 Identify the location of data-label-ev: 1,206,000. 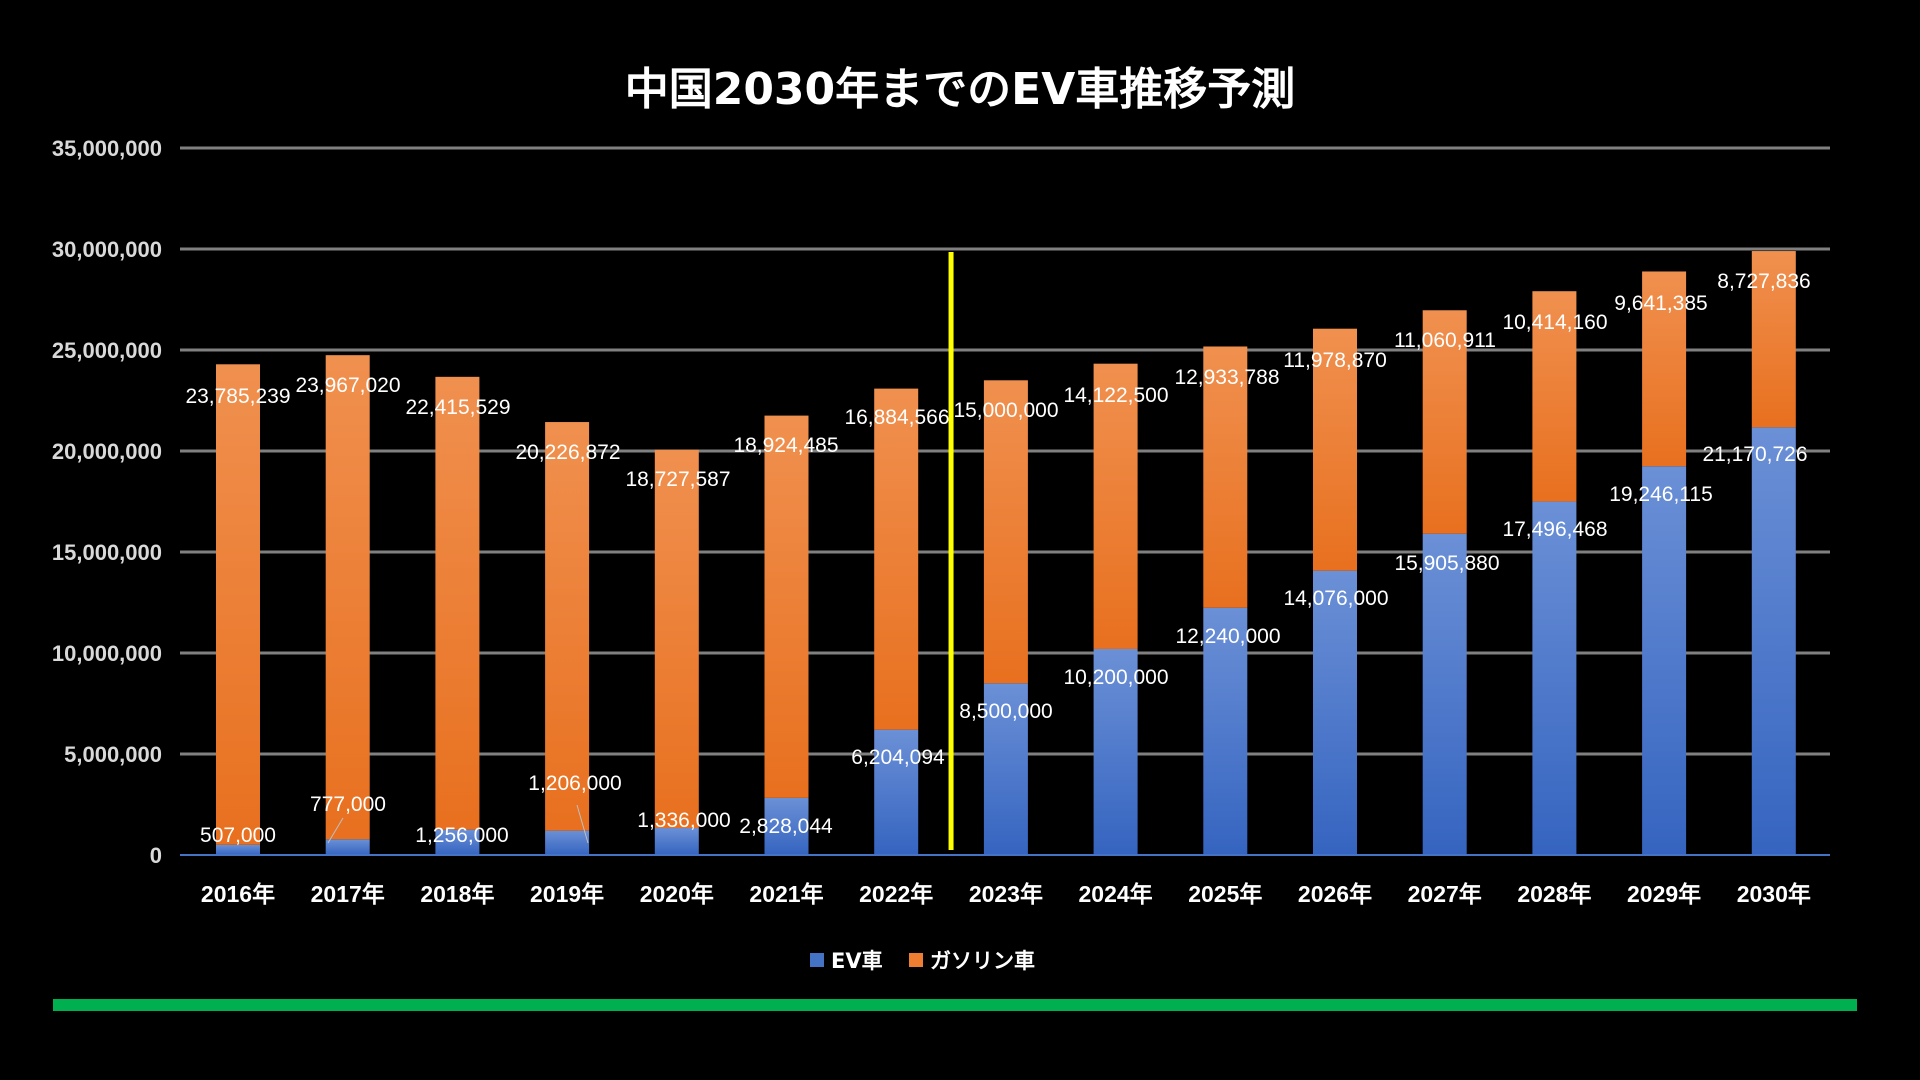
(574, 783).